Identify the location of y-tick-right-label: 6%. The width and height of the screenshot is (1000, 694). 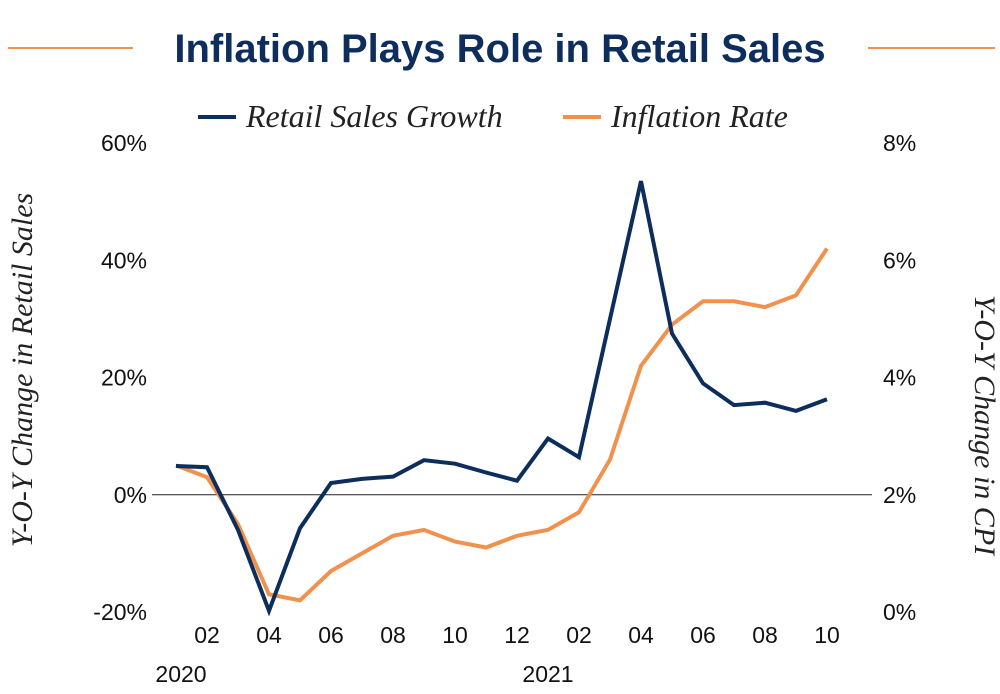
(899, 260).